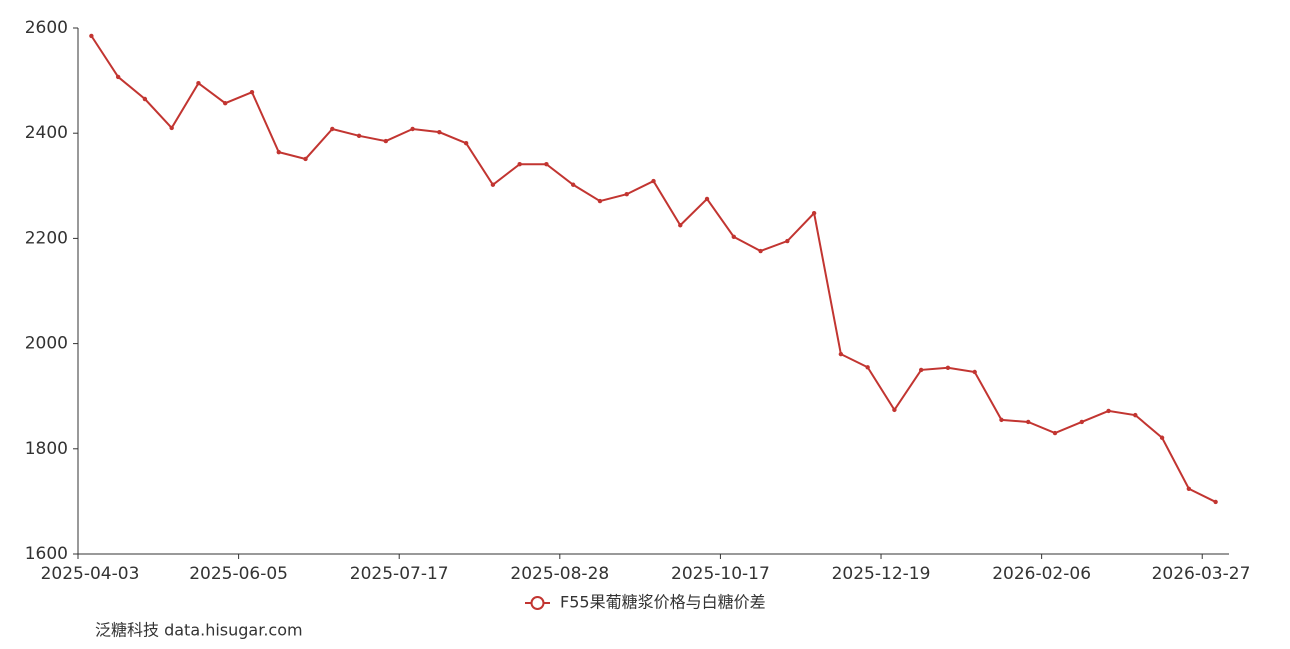  What do you see at coordinates (46, 344) in the screenshot?
I see `y-tick-label: 2000` at bounding box center [46, 344].